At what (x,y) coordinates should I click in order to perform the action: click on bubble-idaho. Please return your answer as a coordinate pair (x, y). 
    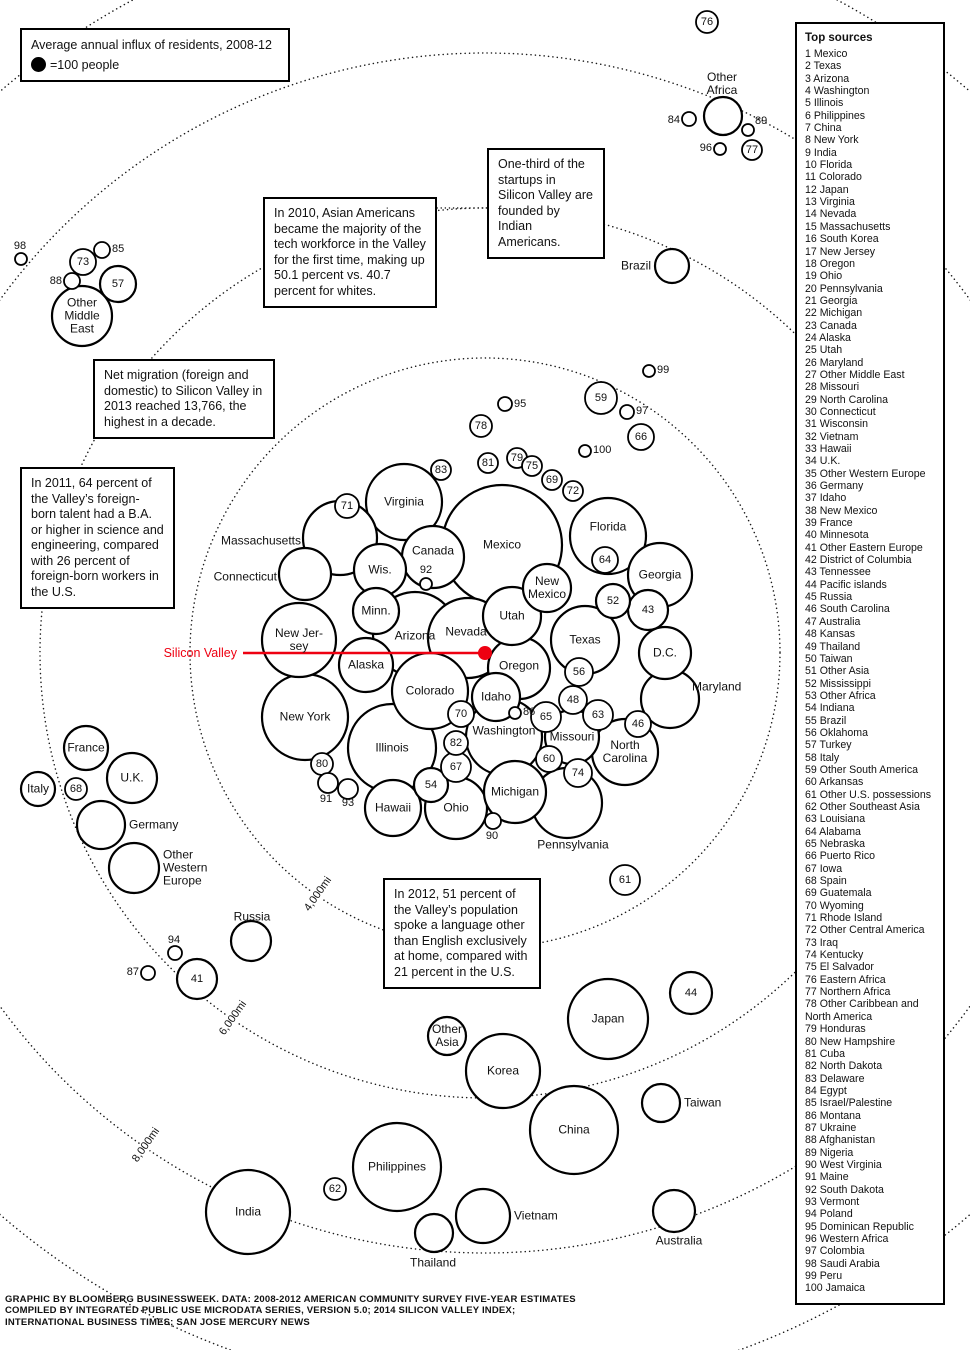
    Looking at the image, I should click on (496, 697).